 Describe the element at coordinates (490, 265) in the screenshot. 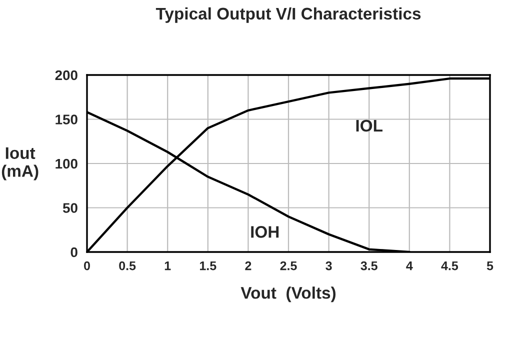

I see `x-tick-label: 5` at that location.